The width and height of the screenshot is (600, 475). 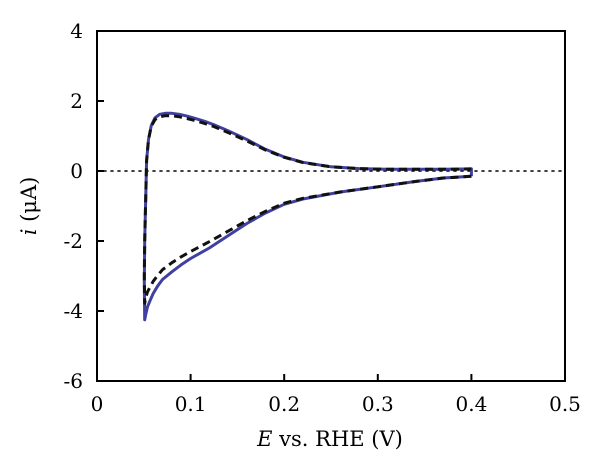 What do you see at coordinates (76, 31) in the screenshot?
I see `y-tick-label: 4` at bounding box center [76, 31].